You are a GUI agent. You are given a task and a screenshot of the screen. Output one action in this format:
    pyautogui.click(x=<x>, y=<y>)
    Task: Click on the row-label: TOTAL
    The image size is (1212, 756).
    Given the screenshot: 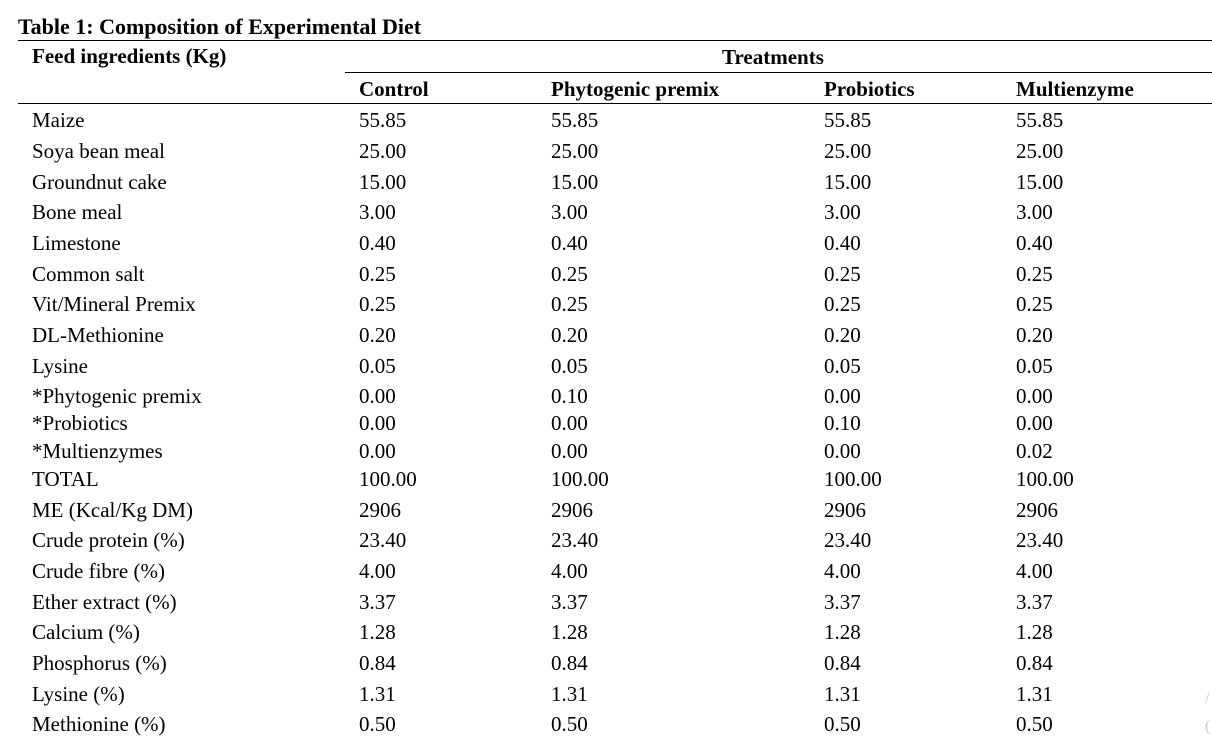 What is the action you would take?
    pyautogui.click(x=65, y=479)
    